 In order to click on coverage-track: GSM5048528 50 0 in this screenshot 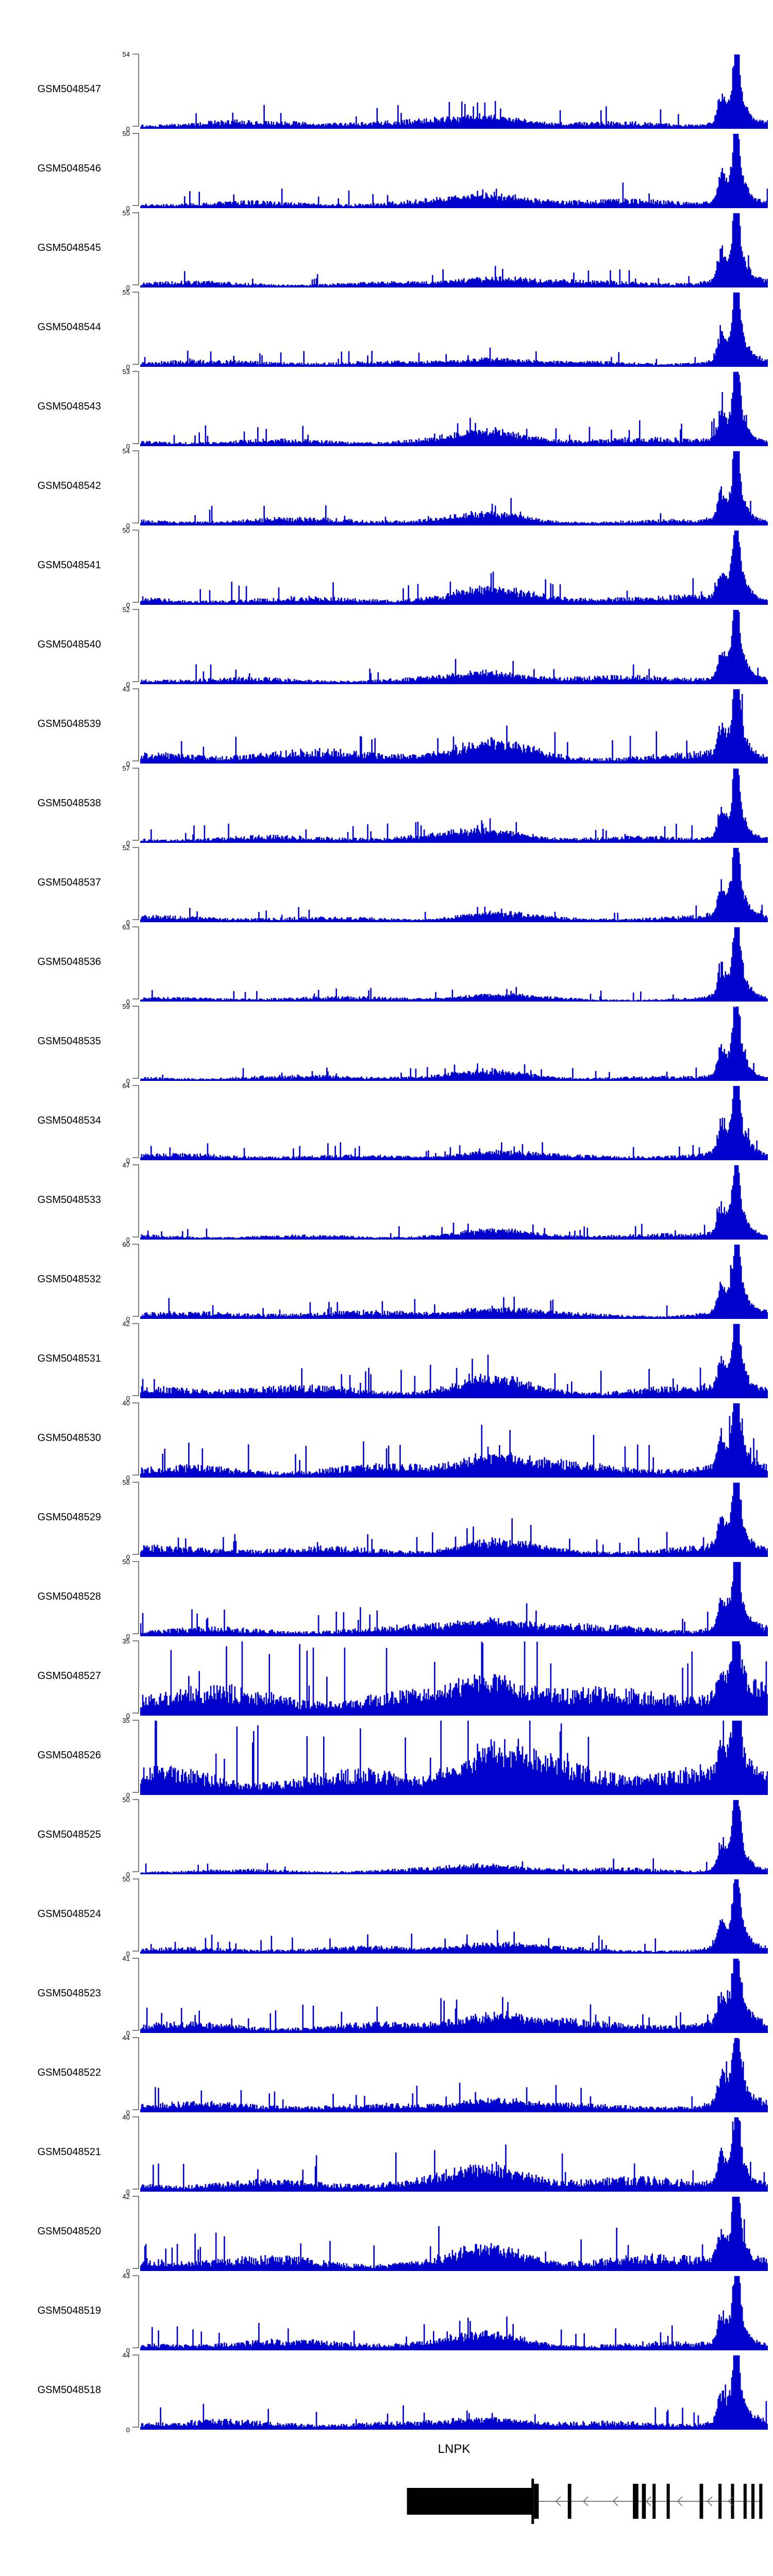, I will do `click(386, 1599)`.